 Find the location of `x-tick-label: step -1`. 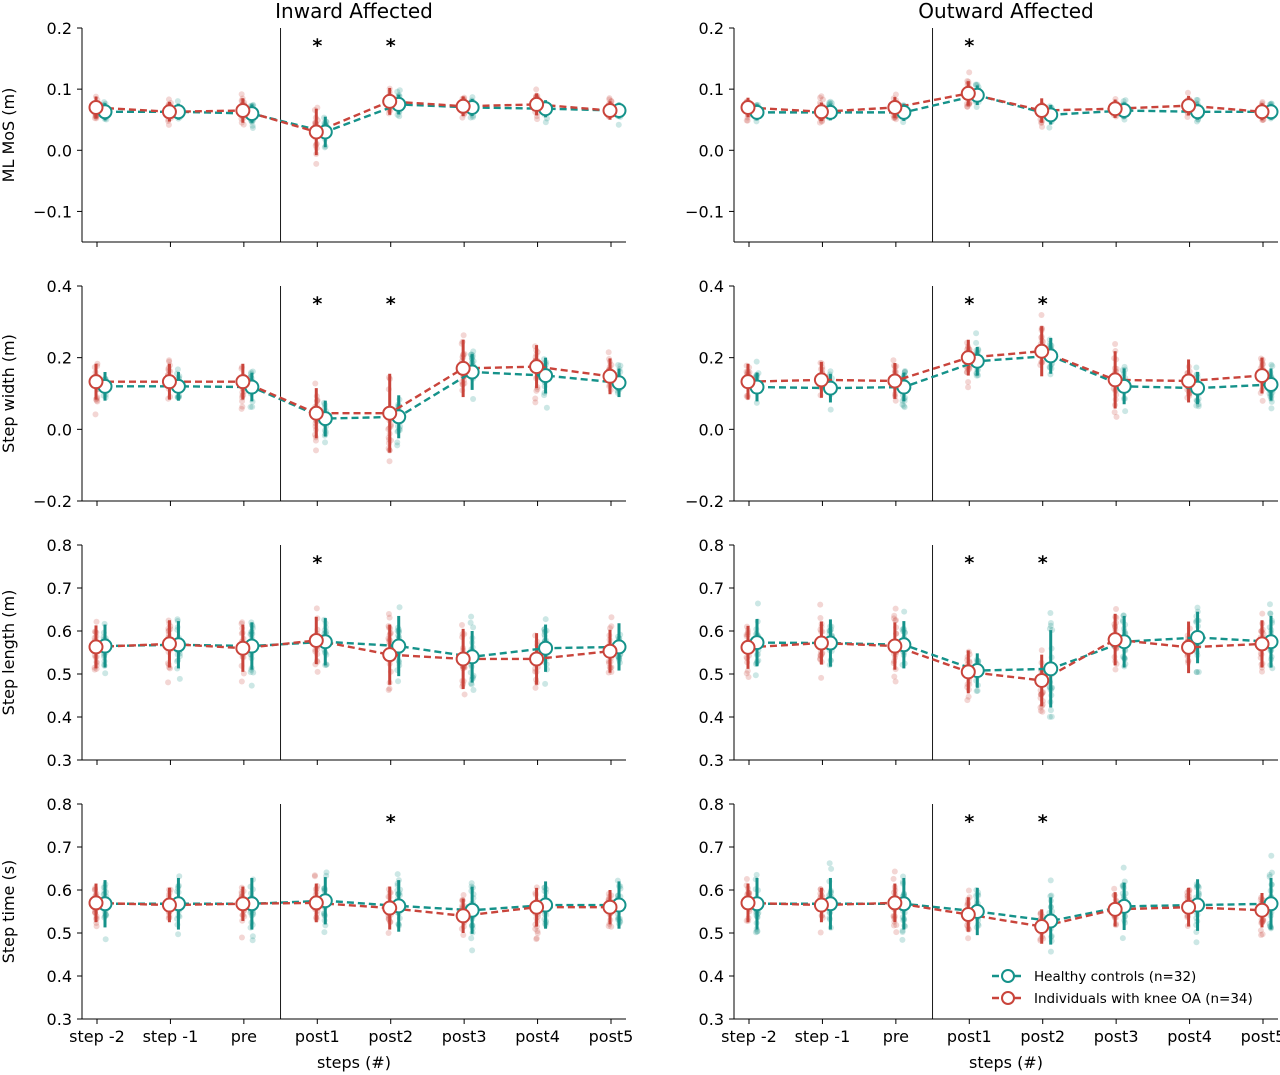

x-tick-label: step -1 is located at coordinates (171, 1036).